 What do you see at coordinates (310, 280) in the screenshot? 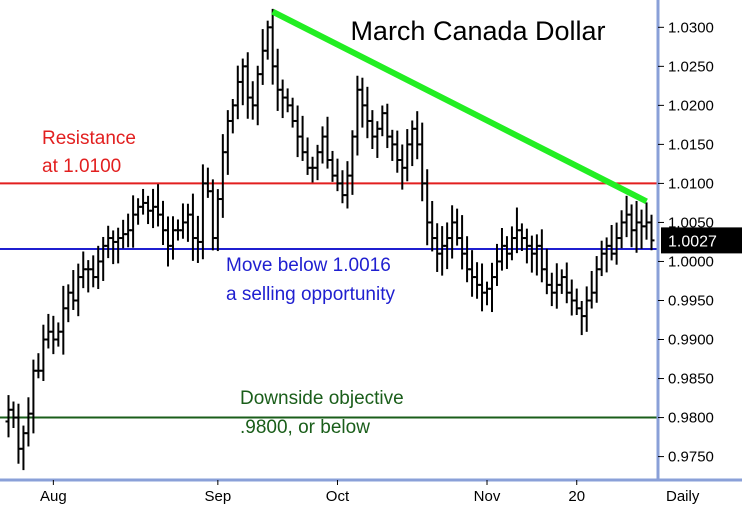
I see `annotation-selling-opportunity: Move below 1.0016 a selling opportunity` at bounding box center [310, 280].